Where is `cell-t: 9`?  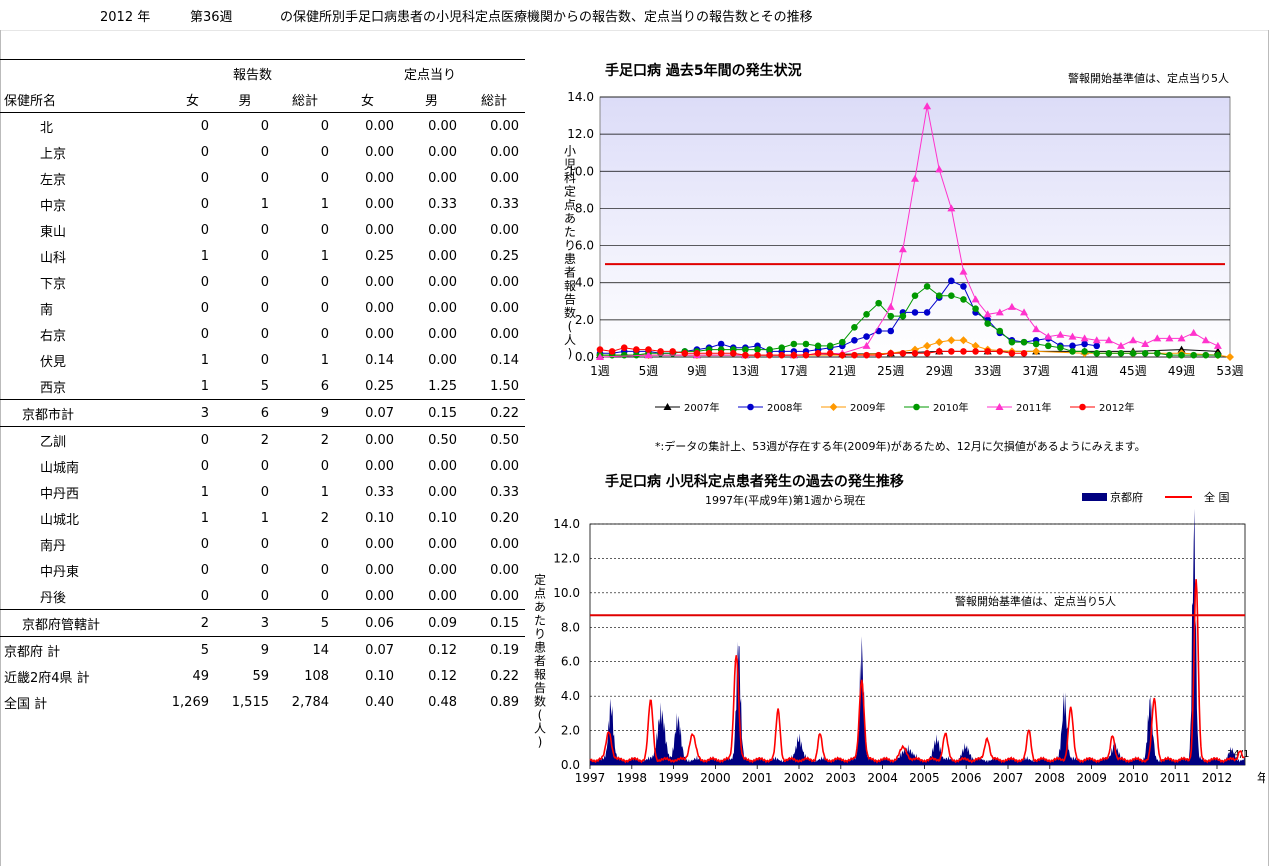
cell-t: 9 is located at coordinates (305, 413).